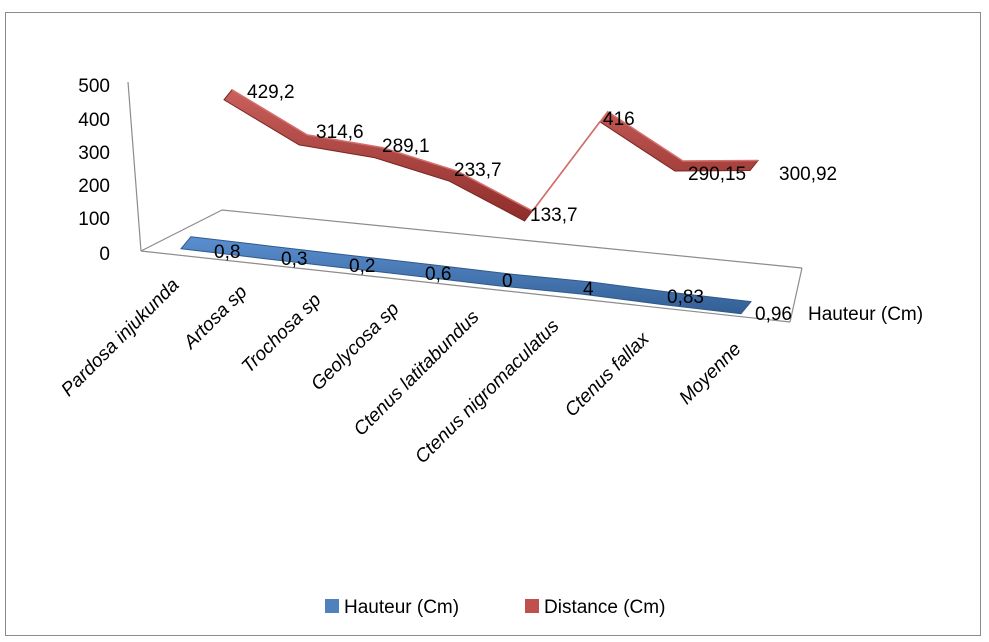 The image size is (989, 642). What do you see at coordinates (685, 297) in the screenshot?
I see `data-label: 0,83` at bounding box center [685, 297].